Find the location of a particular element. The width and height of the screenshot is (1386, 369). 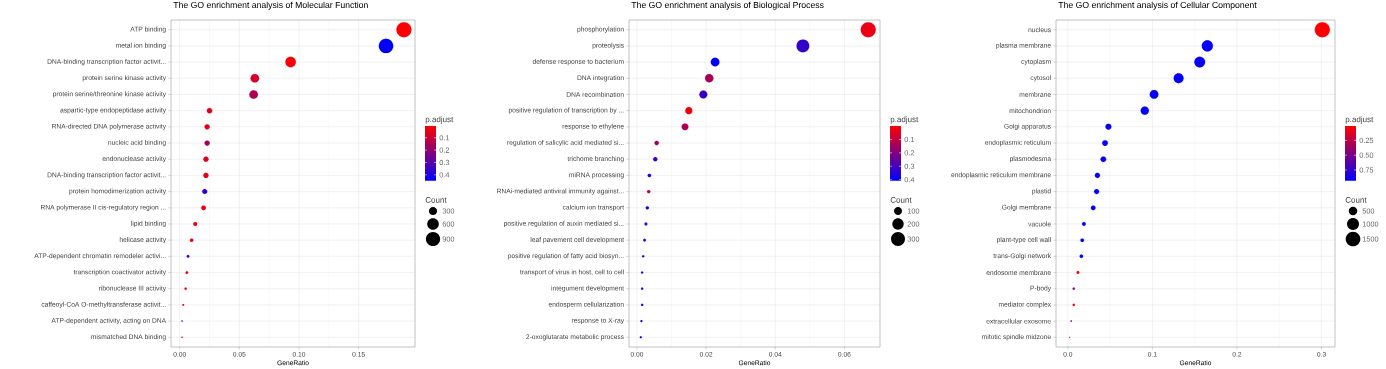

chart-title: The GO enrichment analysis of Cellular Component is located at coordinates (1157, 5).